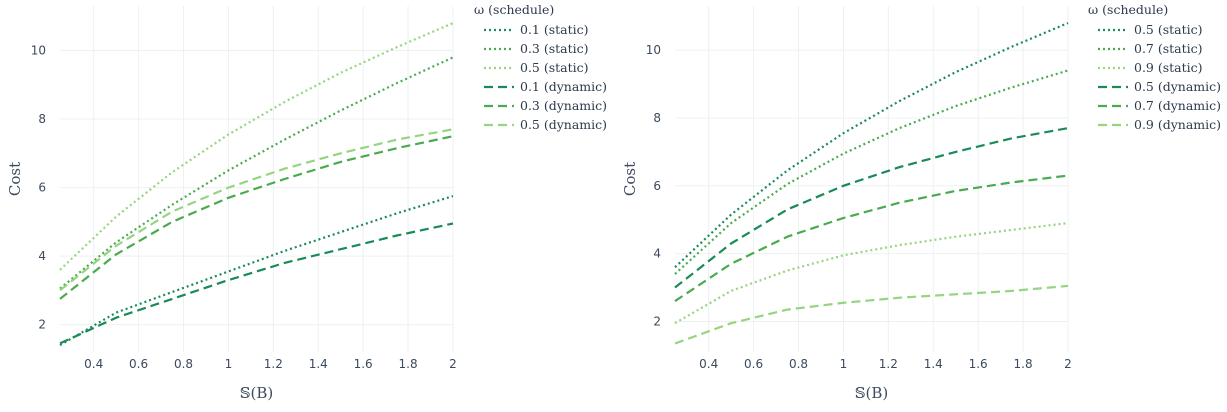  Describe the element at coordinates (554, 29) in the screenshot. I see `legend-item-label: 0.1 (static)` at that location.